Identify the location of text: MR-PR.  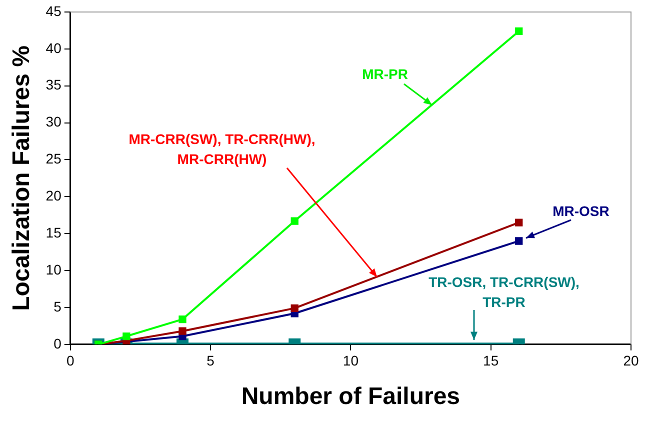
(385, 74).